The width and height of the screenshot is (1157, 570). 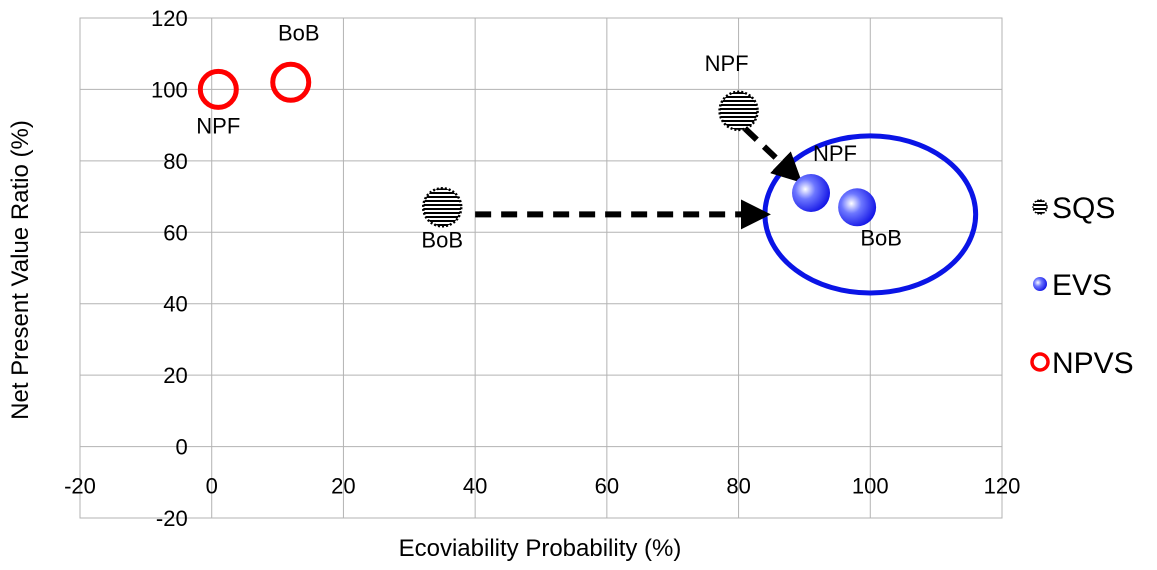 What do you see at coordinates (1040, 284) in the screenshot?
I see `legend-swatch-evs` at bounding box center [1040, 284].